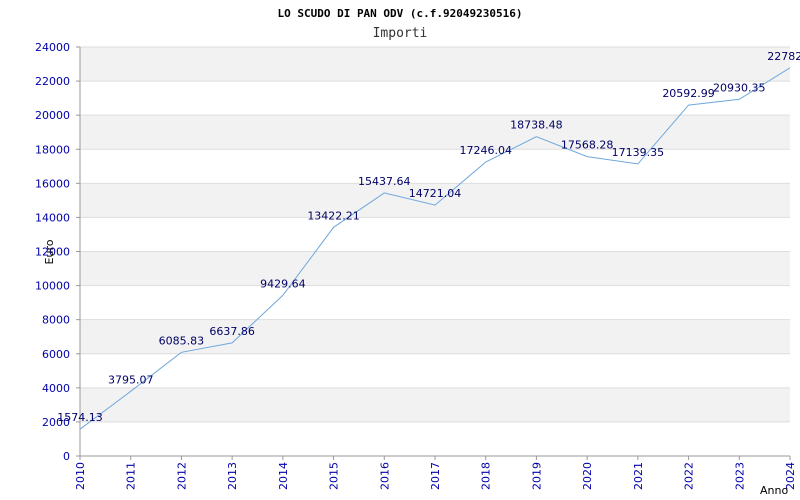 The width and height of the screenshot is (800, 500). What do you see at coordinates (536, 476) in the screenshot?
I see `x-tick-label: 2019` at bounding box center [536, 476].